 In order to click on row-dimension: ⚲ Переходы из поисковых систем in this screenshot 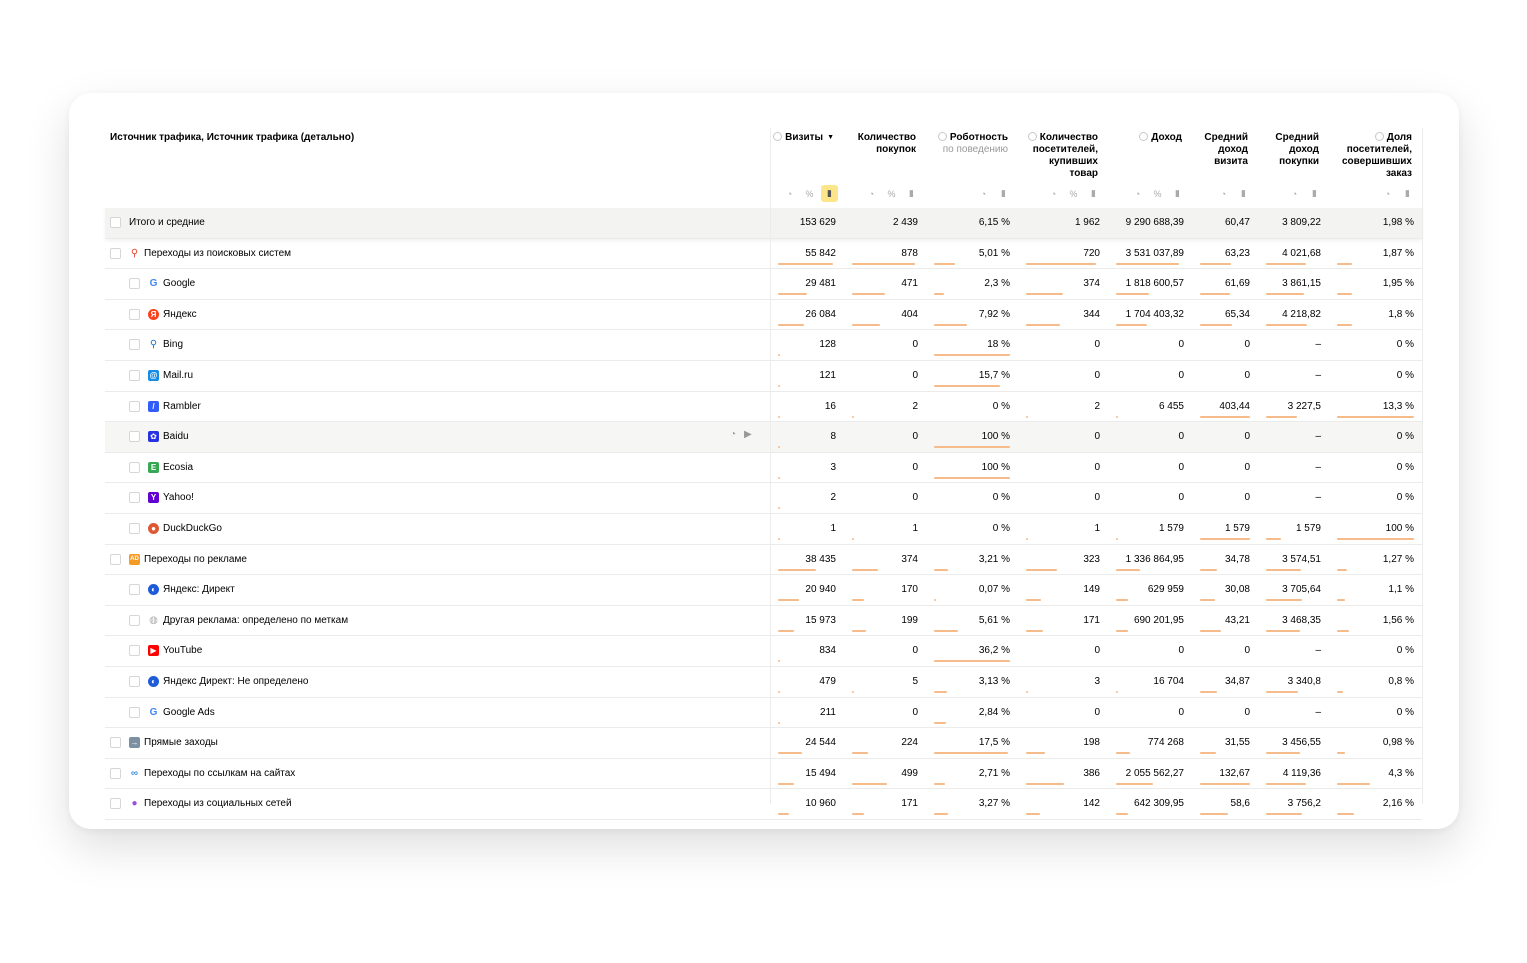, I will do `click(200, 253)`.